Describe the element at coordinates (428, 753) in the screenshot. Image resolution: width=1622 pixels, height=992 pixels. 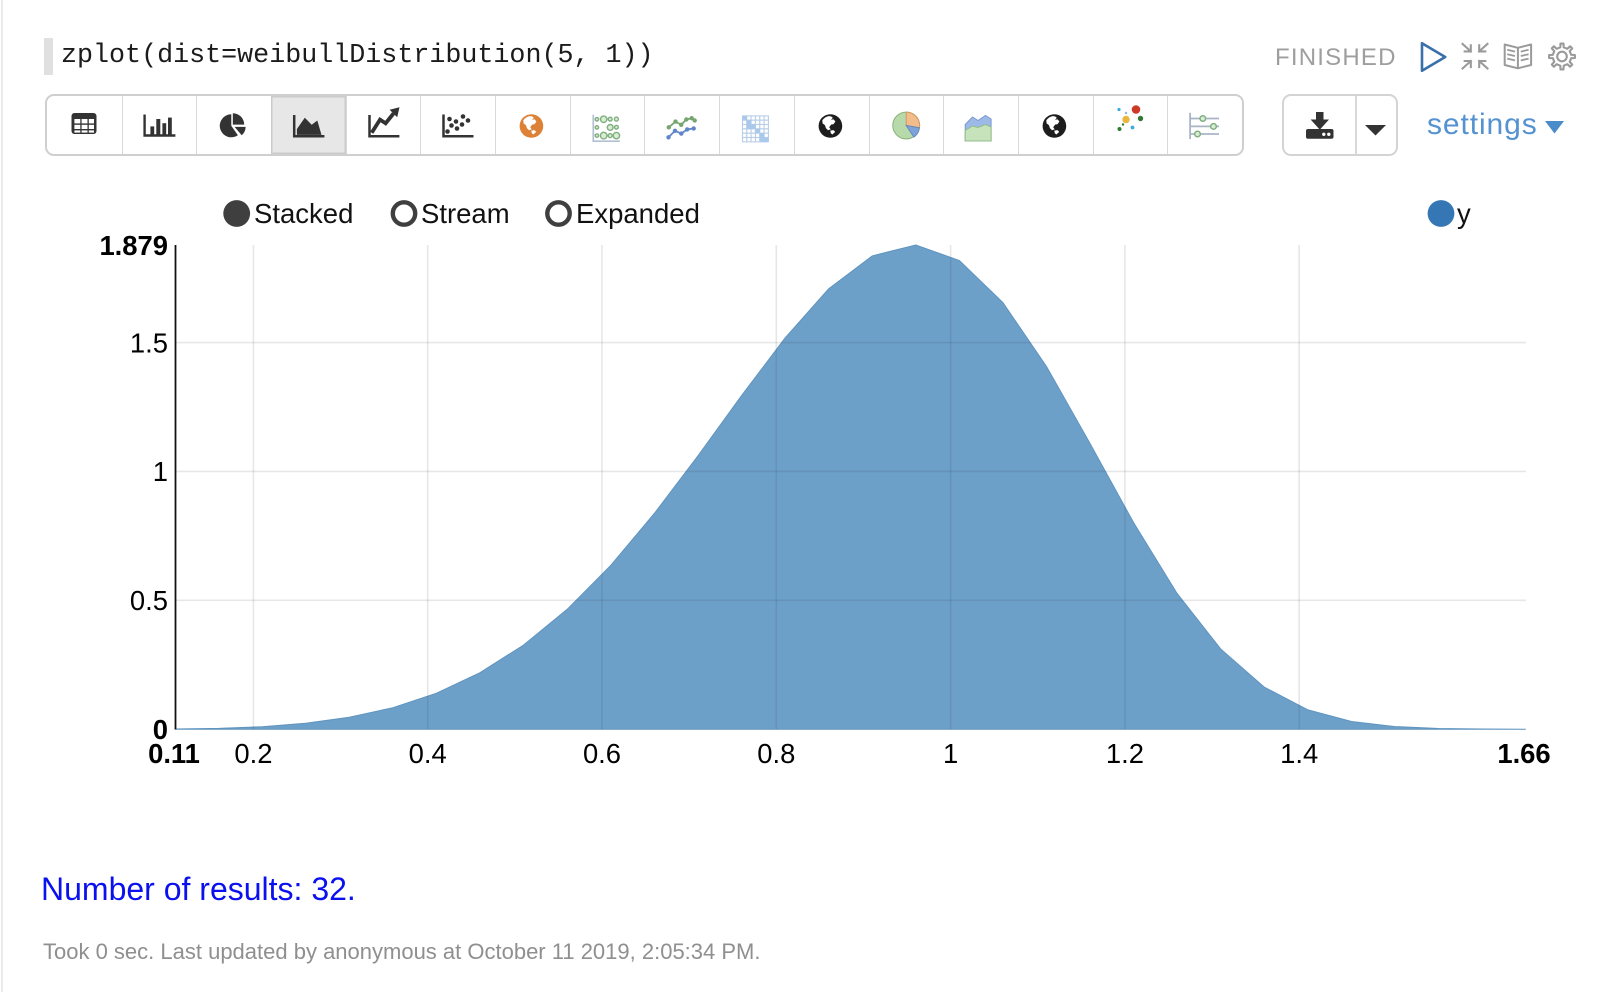
I see `svg-text: 0.4` at that location.